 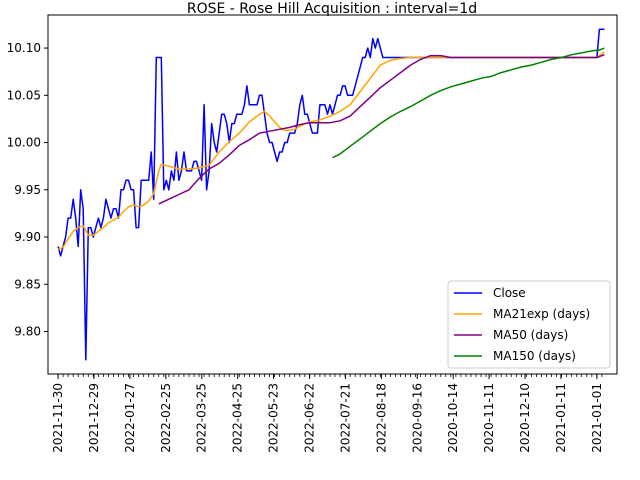 I want to click on x-tick-label: 2021-12-29, so click(x=94, y=418).